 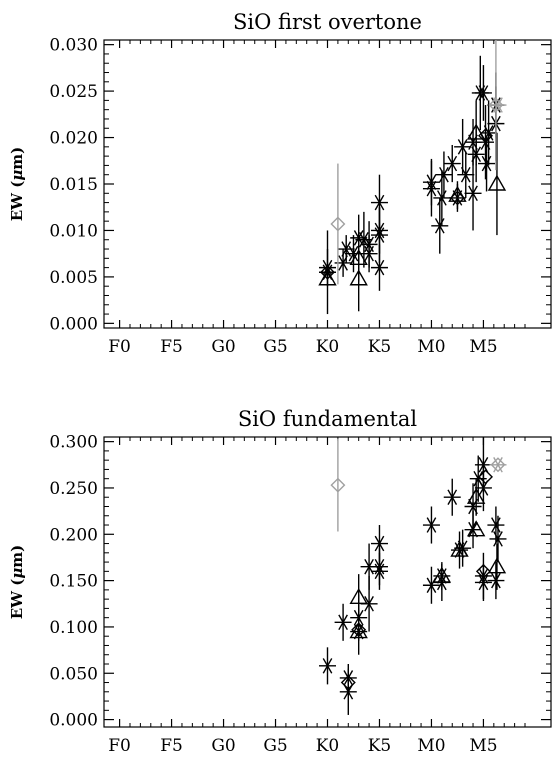 I want to click on y-tick-label: 0.150, so click(x=73, y=582).